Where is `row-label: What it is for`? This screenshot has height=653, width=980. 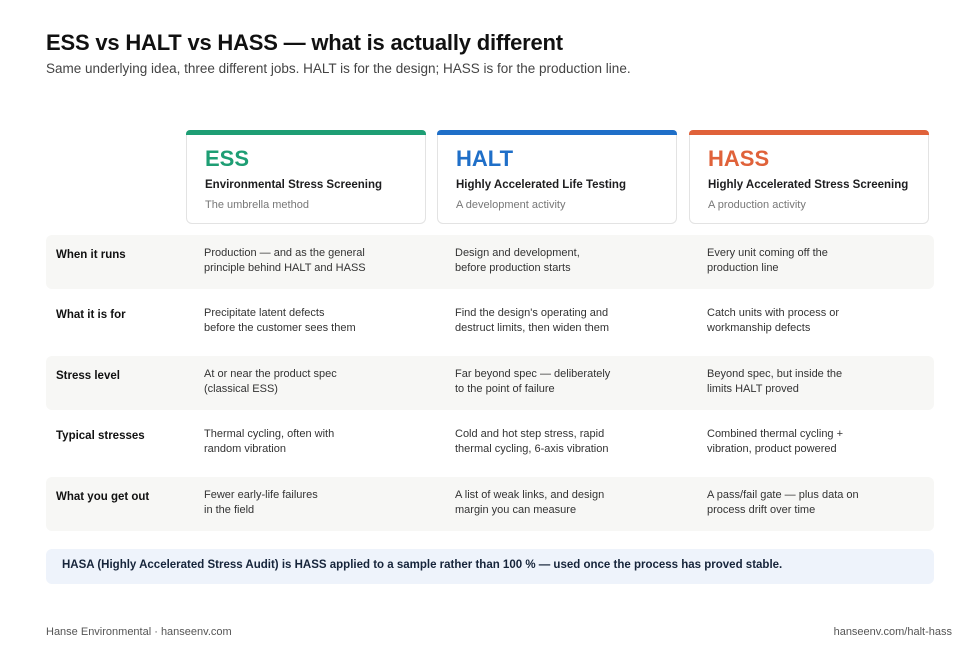 row-label: What it is for is located at coordinates (91, 315).